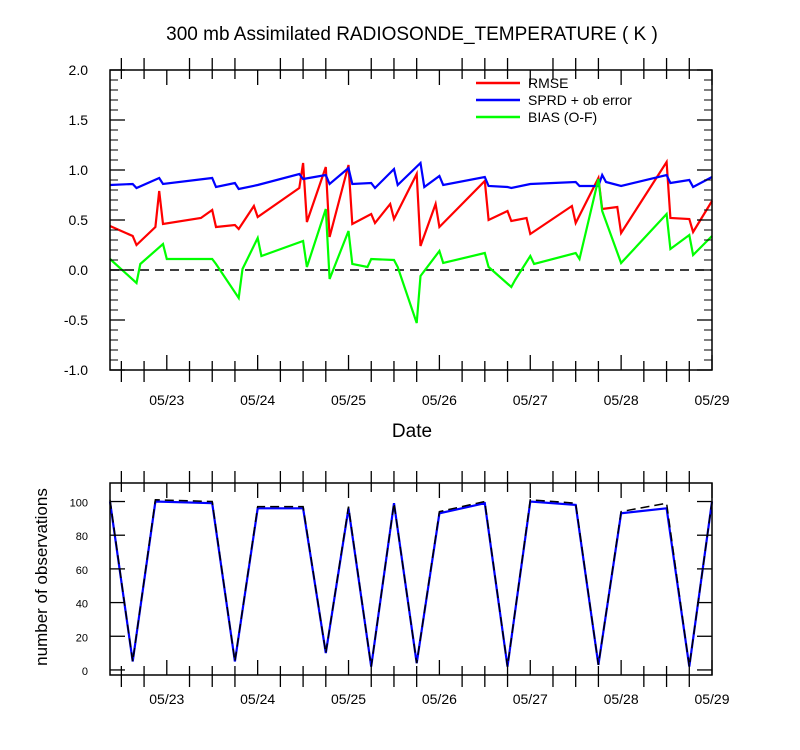 The width and height of the screenshot is (800, 750). Describe the element at coordinates (79, 70) in the screenshot. I see `y-tick-label: 2.0` at that location.